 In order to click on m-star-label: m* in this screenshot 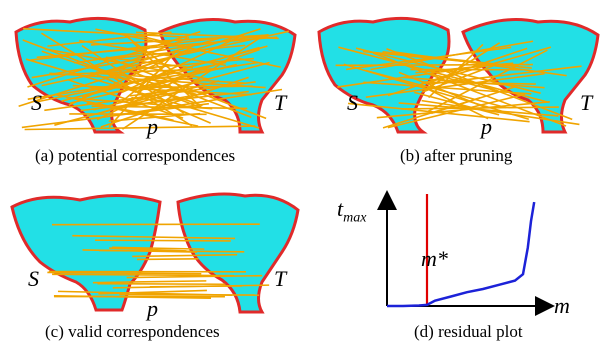, I will do `click(434, 258)`.